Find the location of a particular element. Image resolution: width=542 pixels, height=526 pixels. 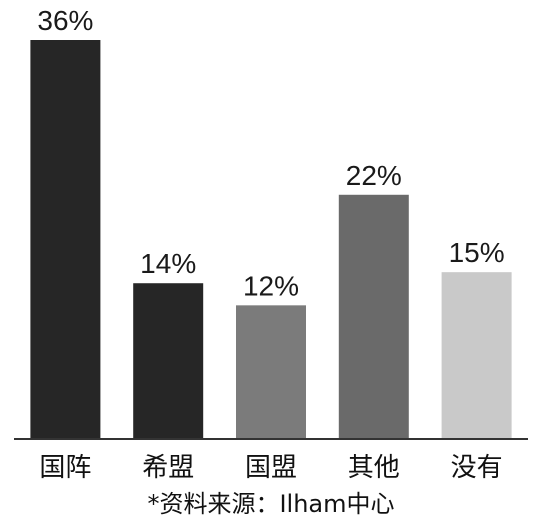

category-label-1: 国阵 is located at coordinates (65, 468).